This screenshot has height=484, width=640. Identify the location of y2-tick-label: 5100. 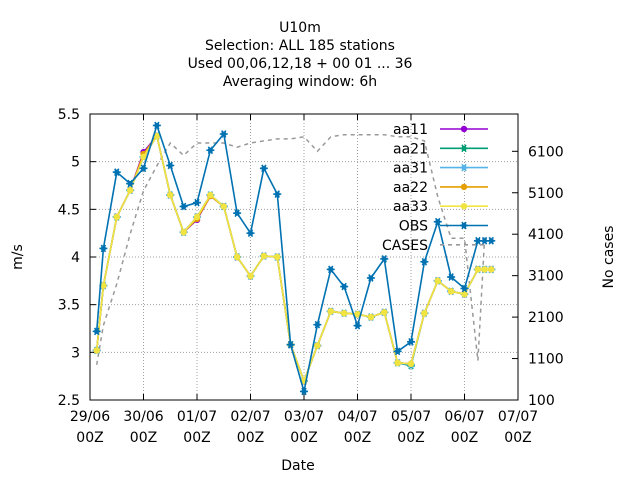
(546, 194).